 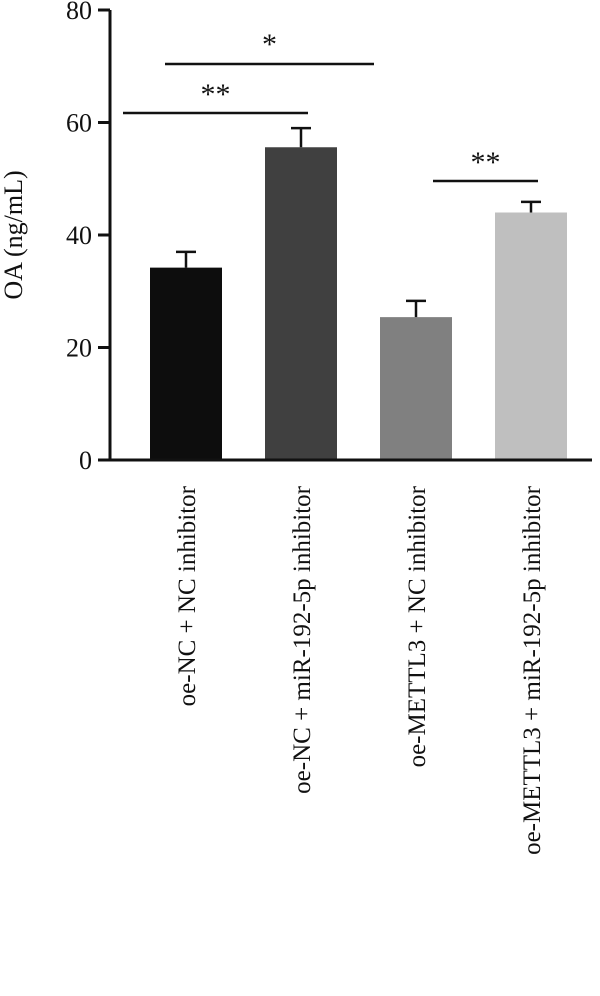 What do you see at coordinates (79, 123) in the screenshot?
I see `y-tick-label: 60` at bounding box center [79, 123].